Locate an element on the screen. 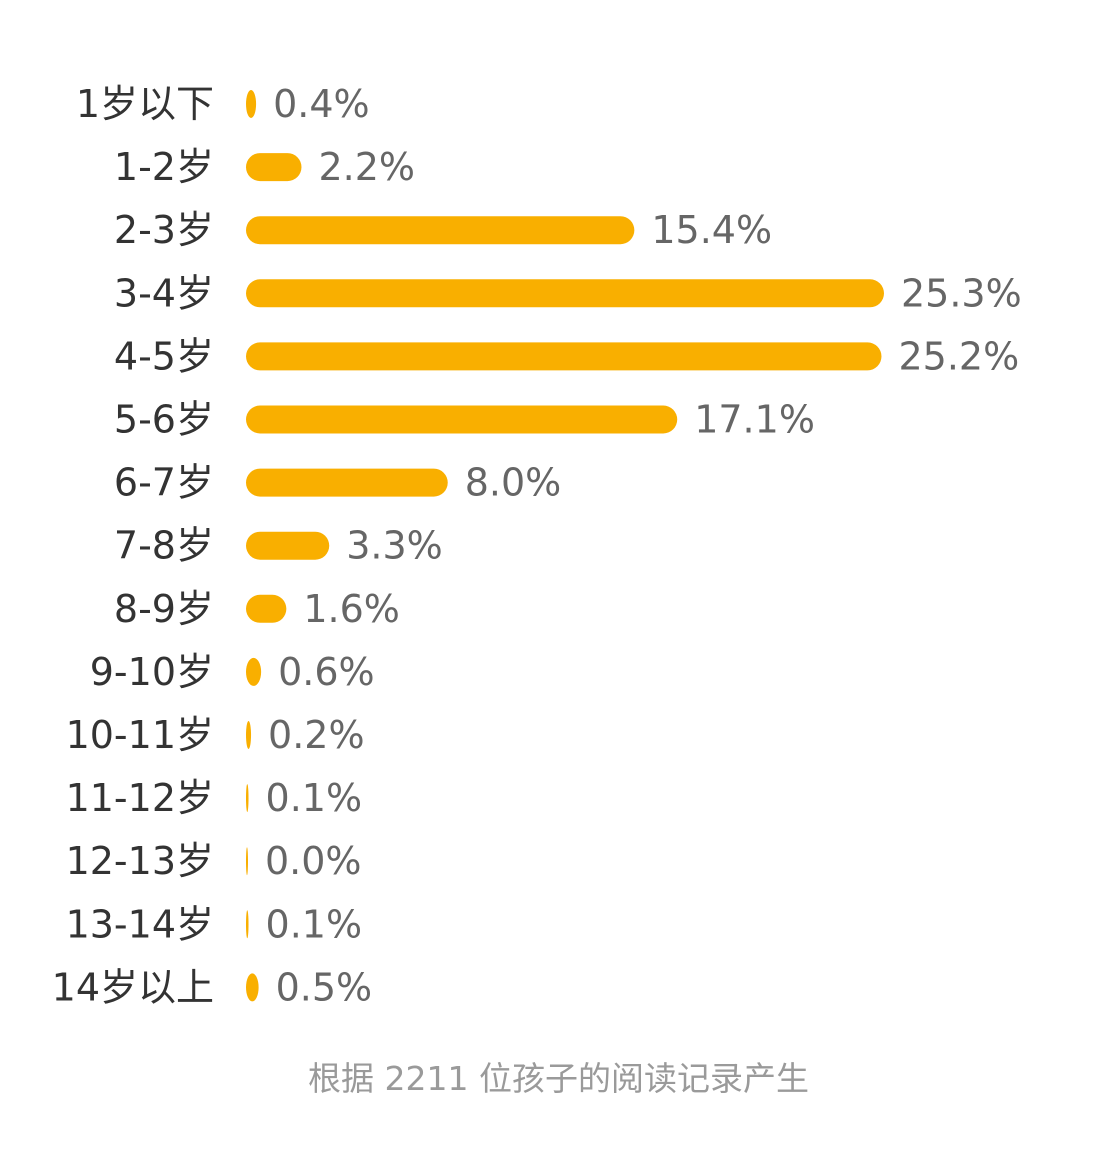 The height and width of the screenshot is (1165, 1117). value-label: 0.0% is located at coordinates (313, 861).